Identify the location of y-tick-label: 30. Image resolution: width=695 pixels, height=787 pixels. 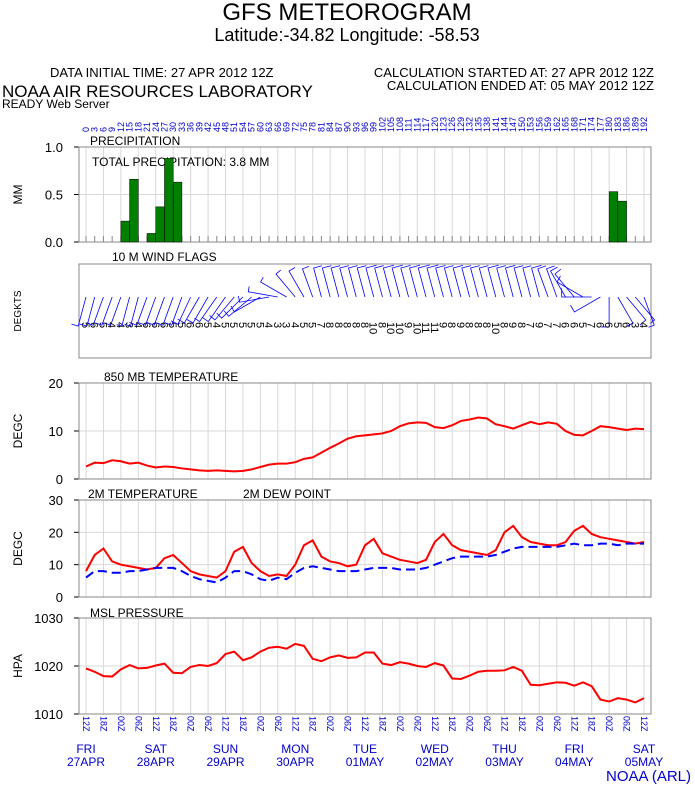
(56, 500).